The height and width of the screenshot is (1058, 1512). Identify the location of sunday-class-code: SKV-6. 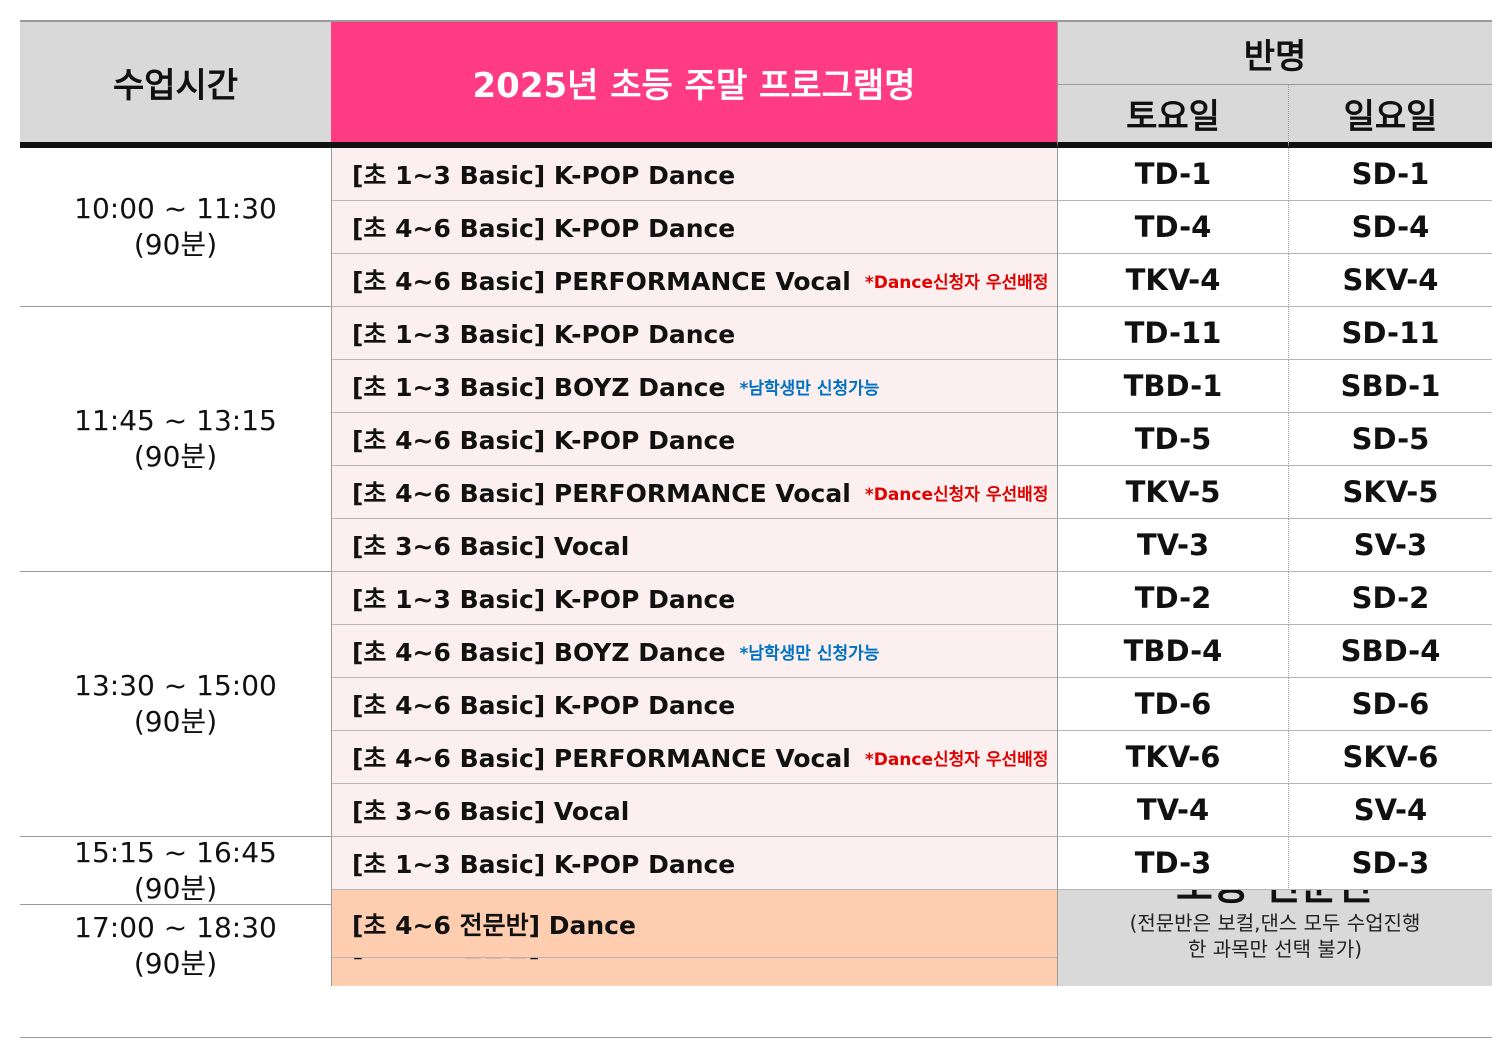
(1390, 757).